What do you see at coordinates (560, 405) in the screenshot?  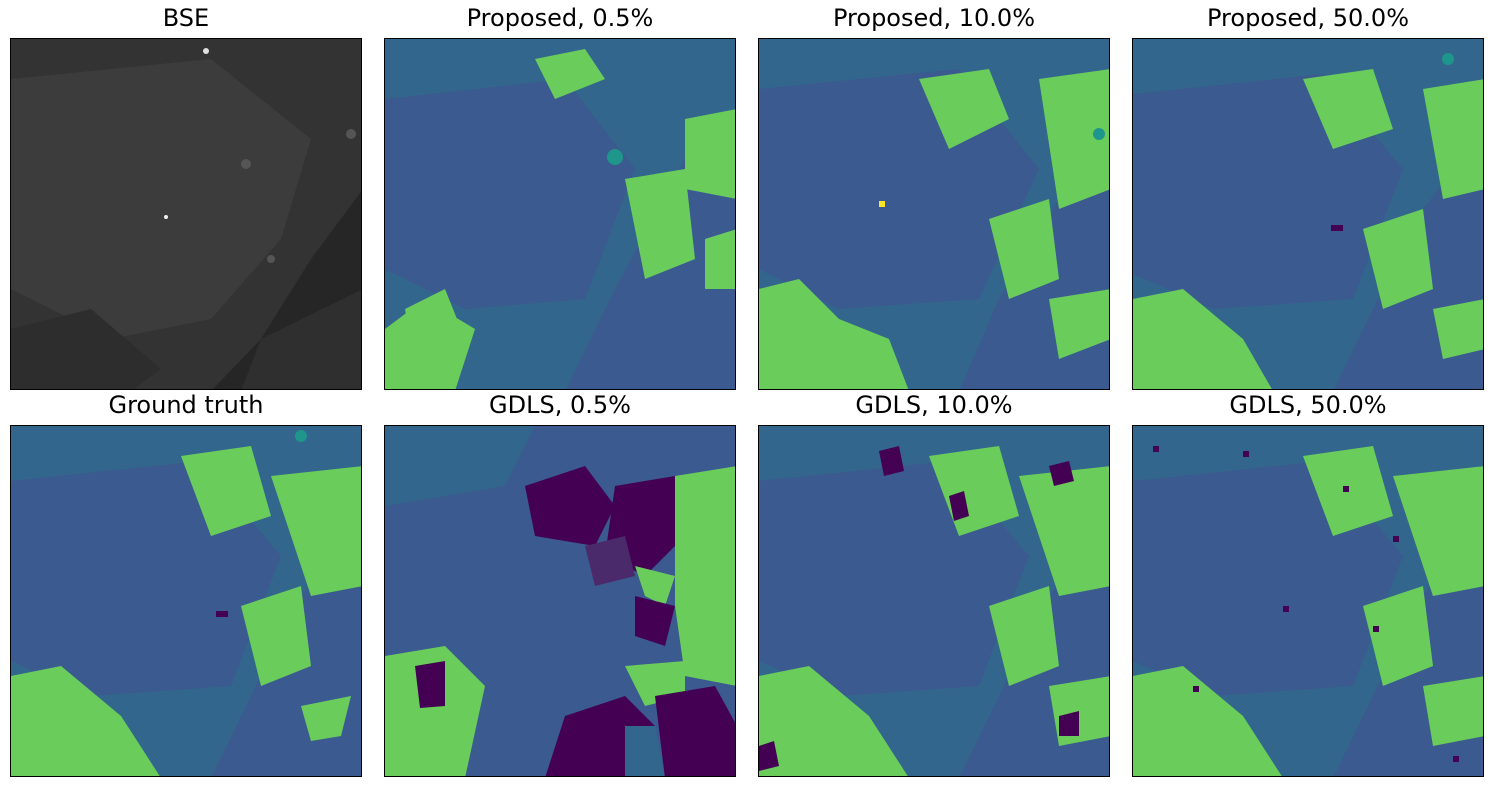 I see `panel-title: GDLS, 0.5%` at bounding box center [560, 405].